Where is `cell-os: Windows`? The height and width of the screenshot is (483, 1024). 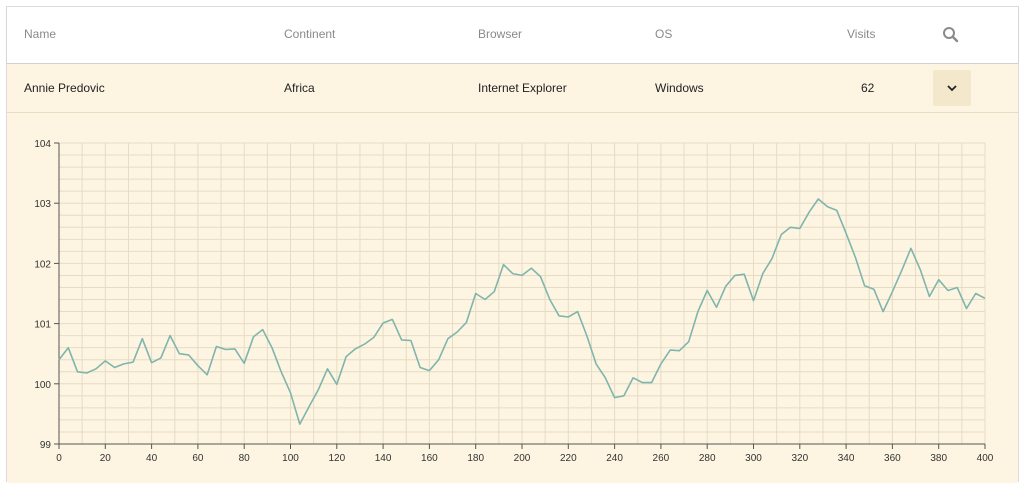
cell-os: Windows is located at coordinates (679, 88).